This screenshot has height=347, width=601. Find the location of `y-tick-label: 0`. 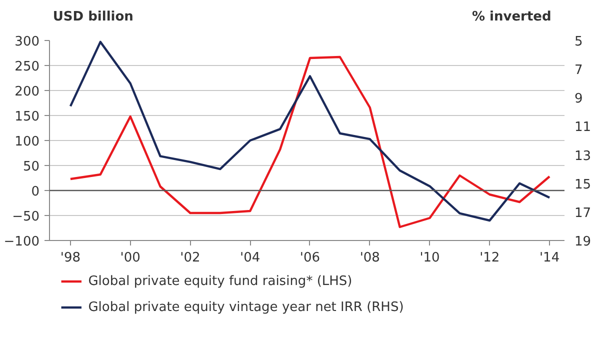

y-tick-label: 0 is located at coordinates (35, 192).